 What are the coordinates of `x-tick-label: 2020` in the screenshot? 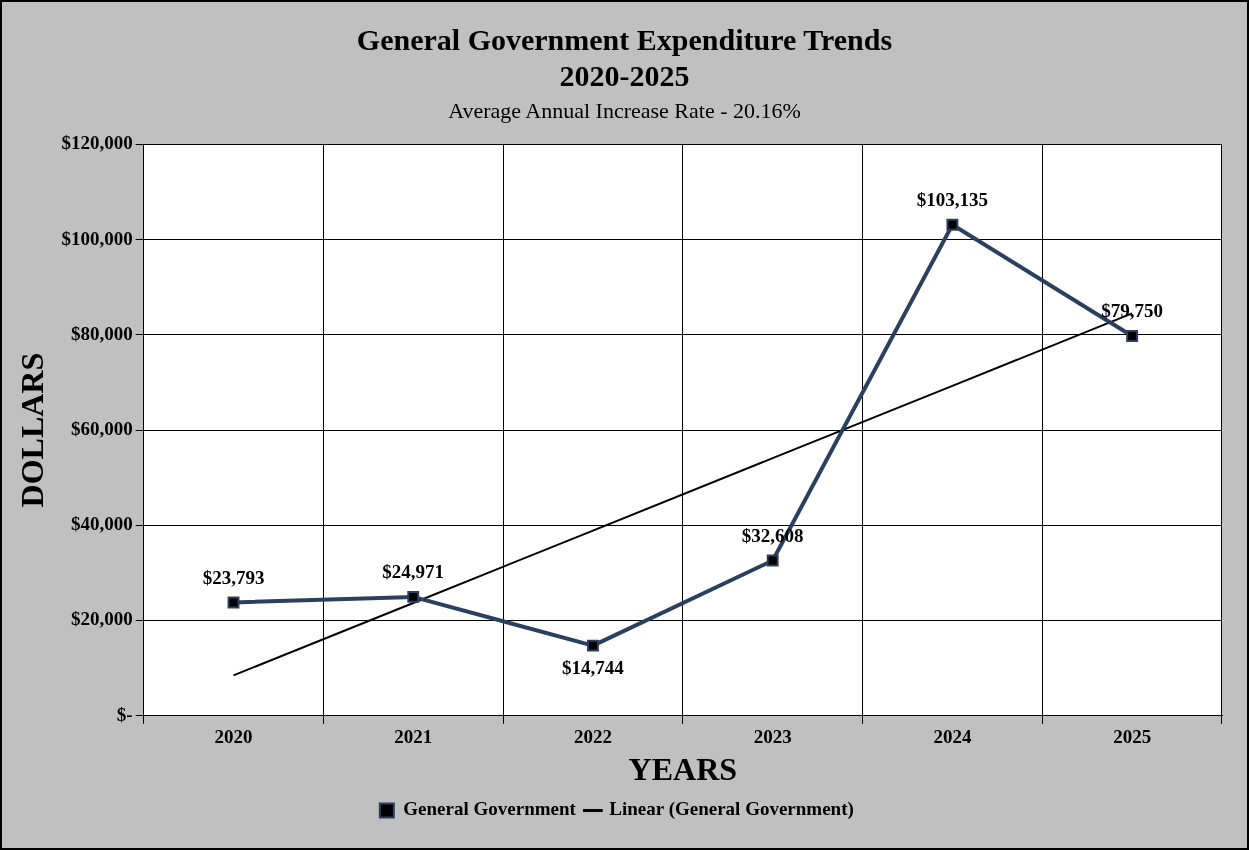 It's located at (233, 737).